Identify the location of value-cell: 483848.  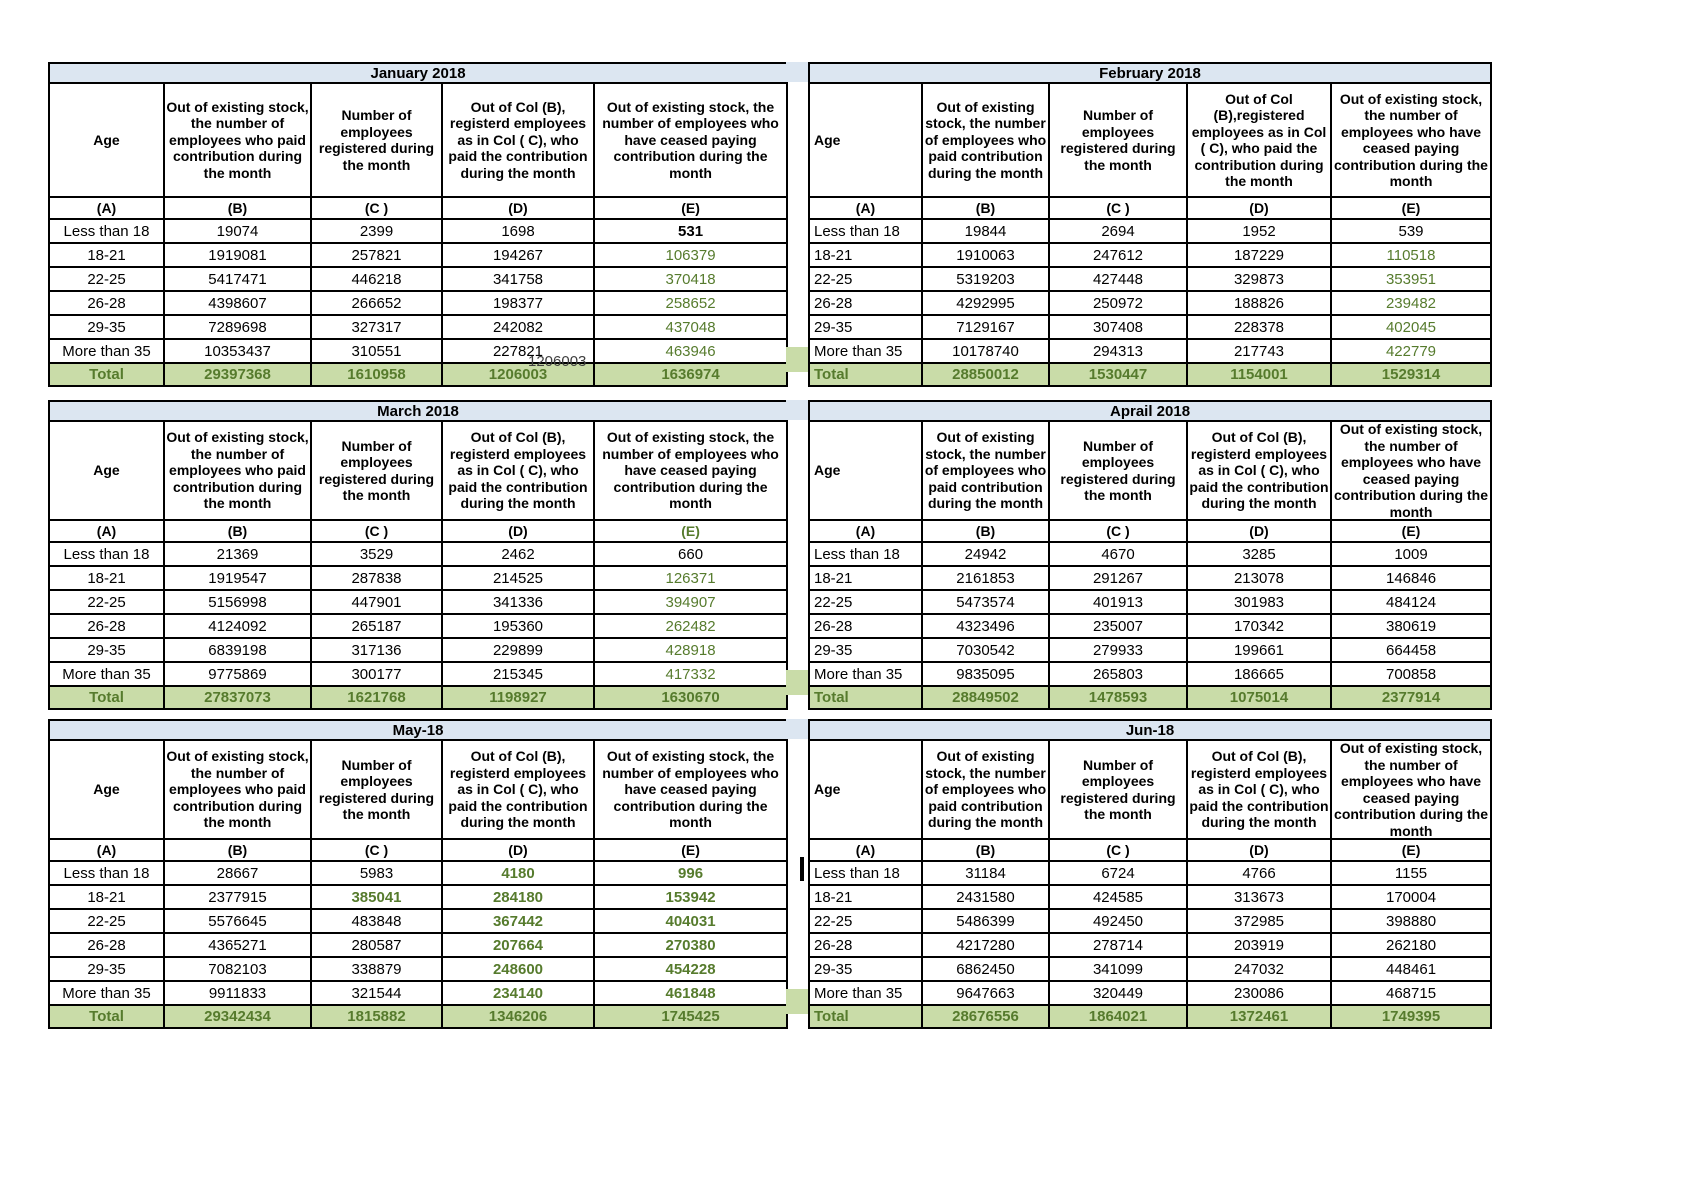
(376, 921).